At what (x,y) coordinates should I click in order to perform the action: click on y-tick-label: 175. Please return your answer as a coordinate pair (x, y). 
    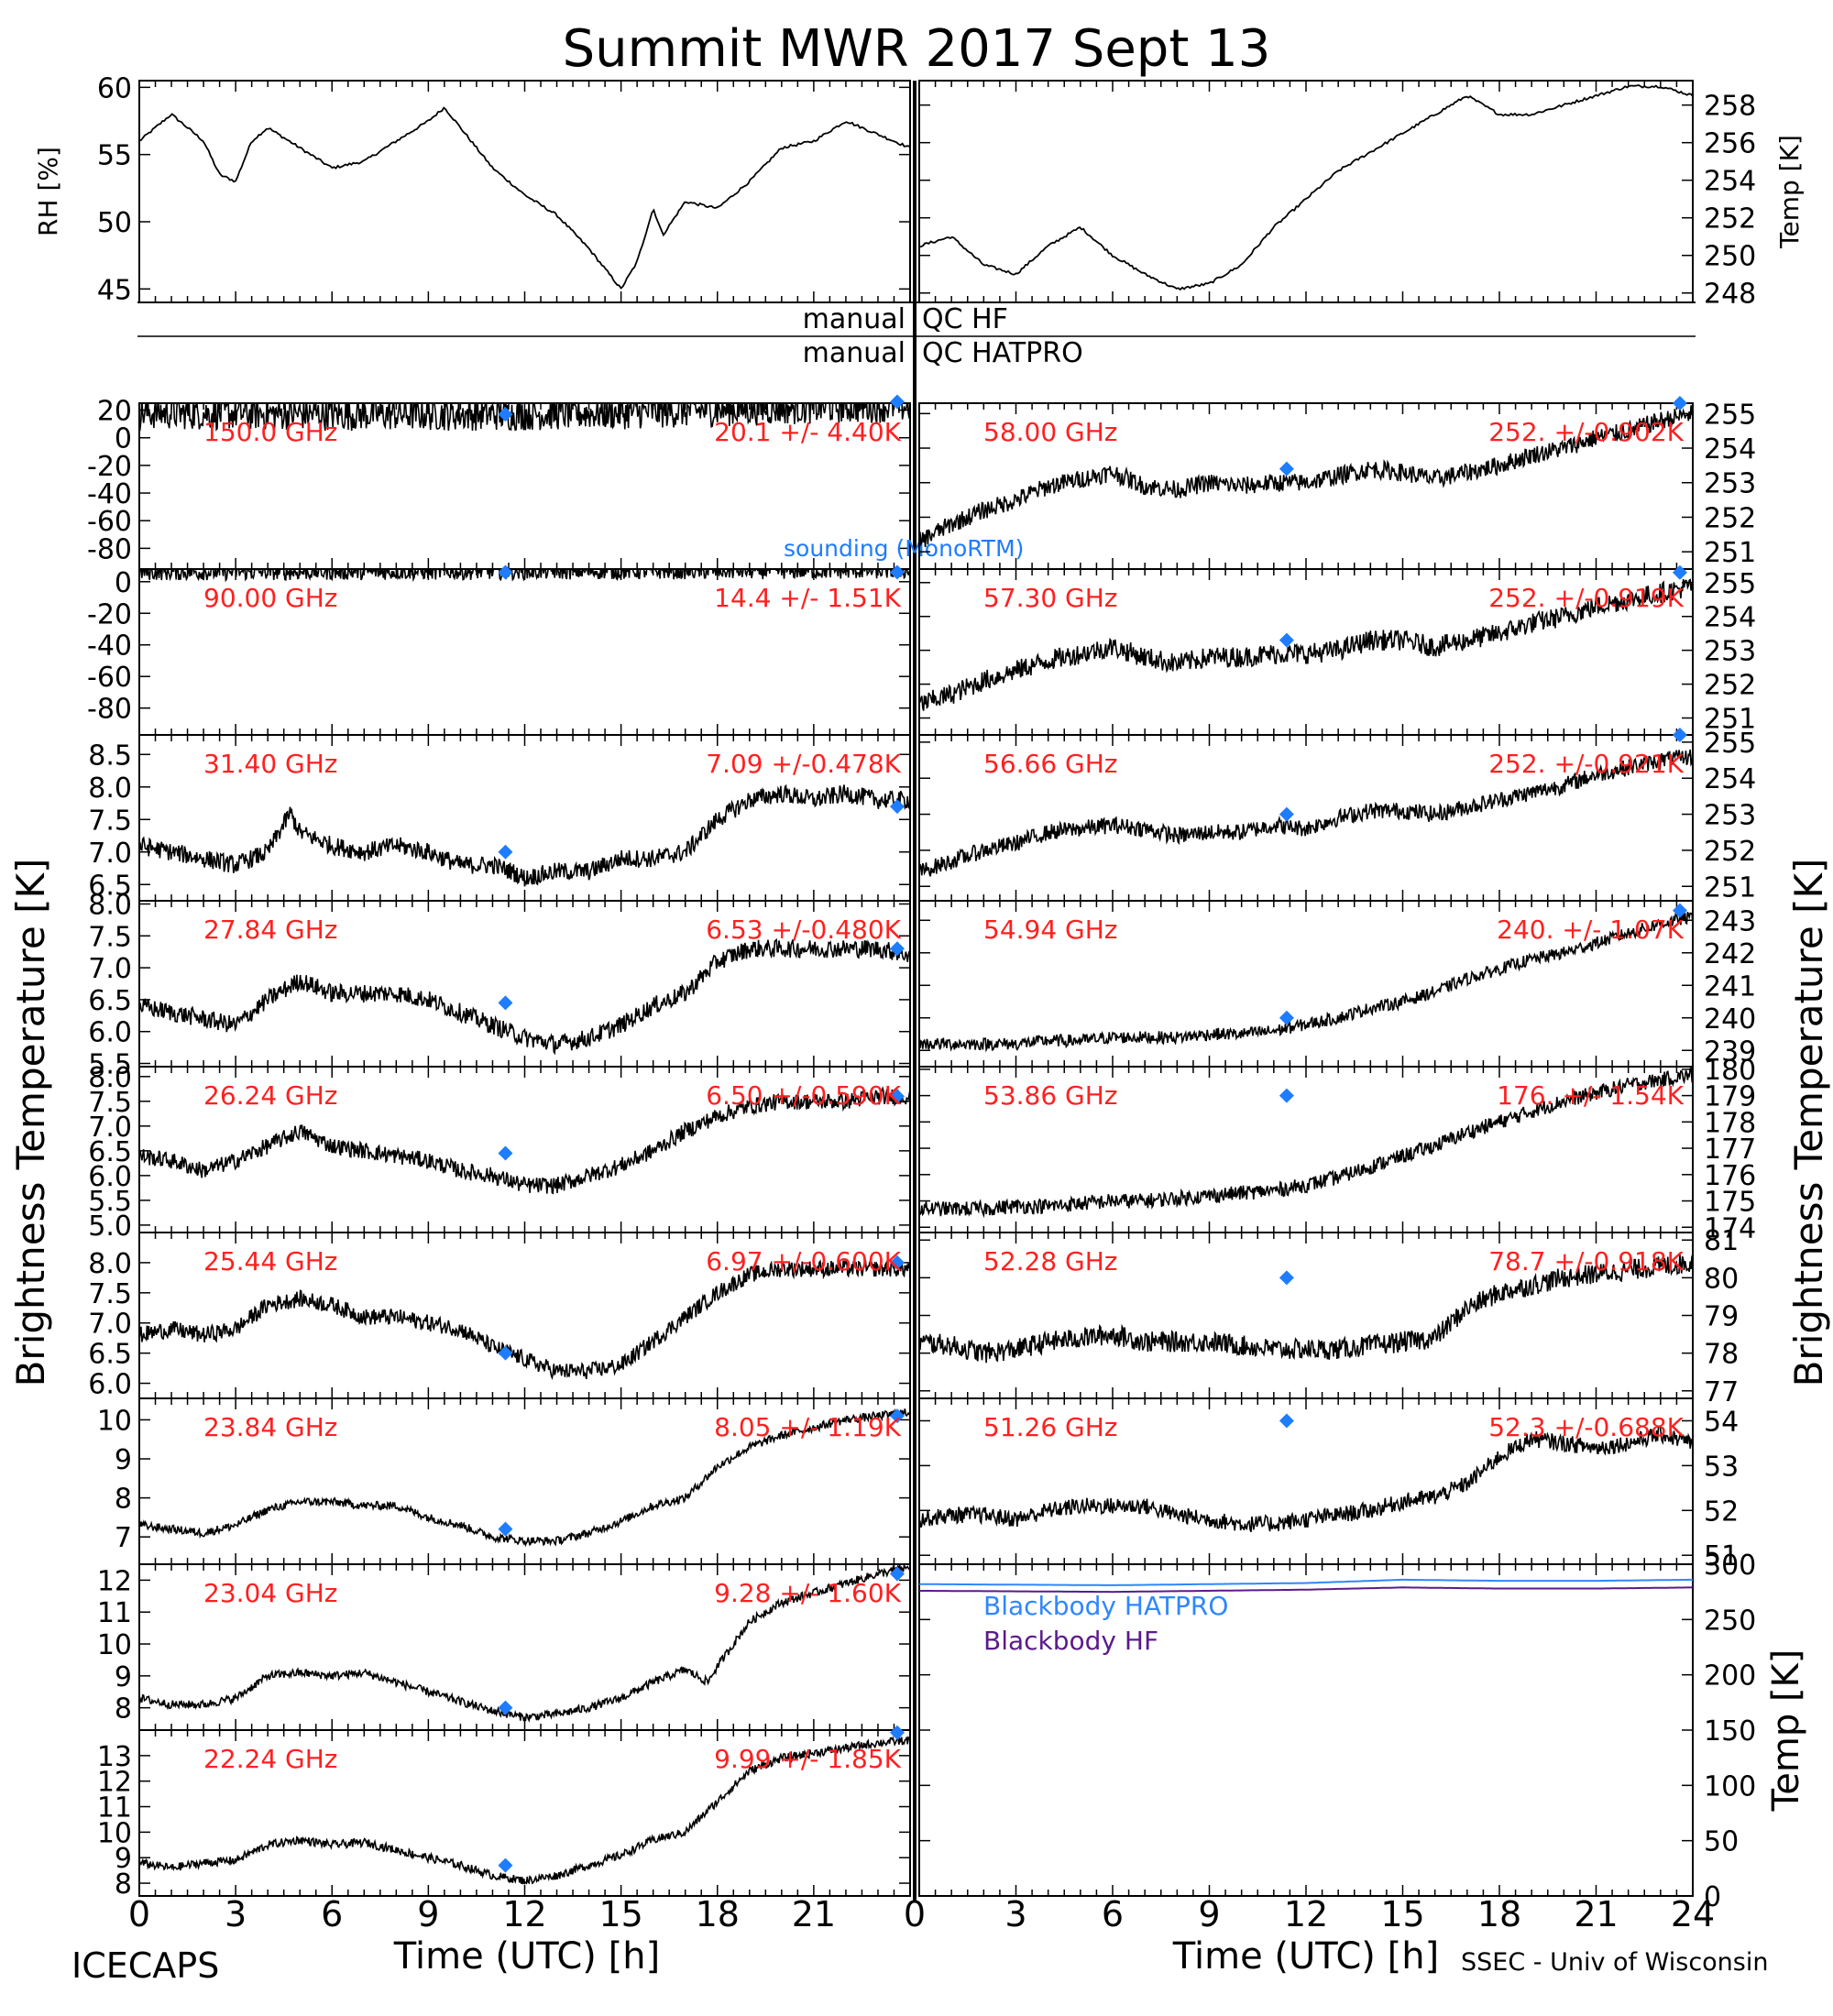
    Looking at the image, I should click on (1730, 1203).